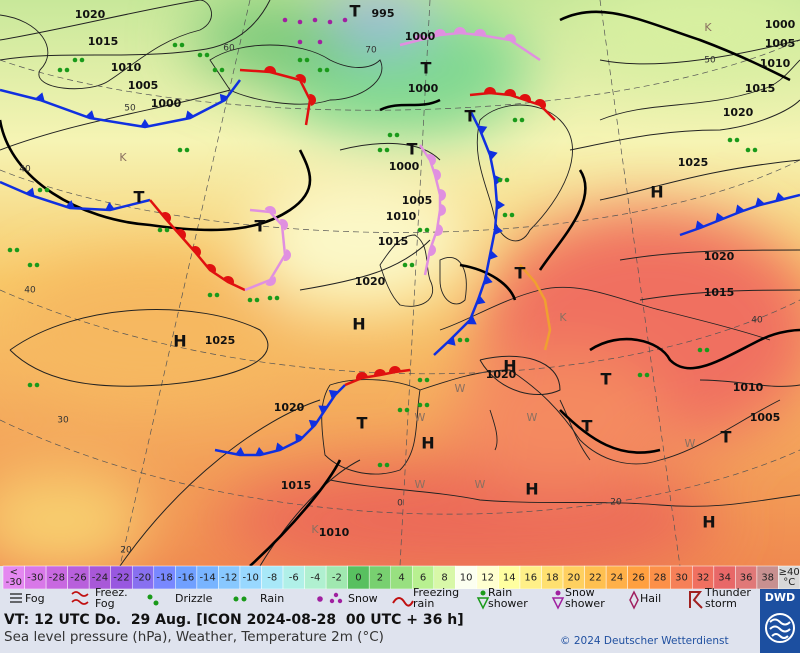 The width and height of the screenshot is (800, 653). What do you see at coordinates (63, 421) in the screenshot?
I see `grid-label: 30` at bounding box center [63, 421].